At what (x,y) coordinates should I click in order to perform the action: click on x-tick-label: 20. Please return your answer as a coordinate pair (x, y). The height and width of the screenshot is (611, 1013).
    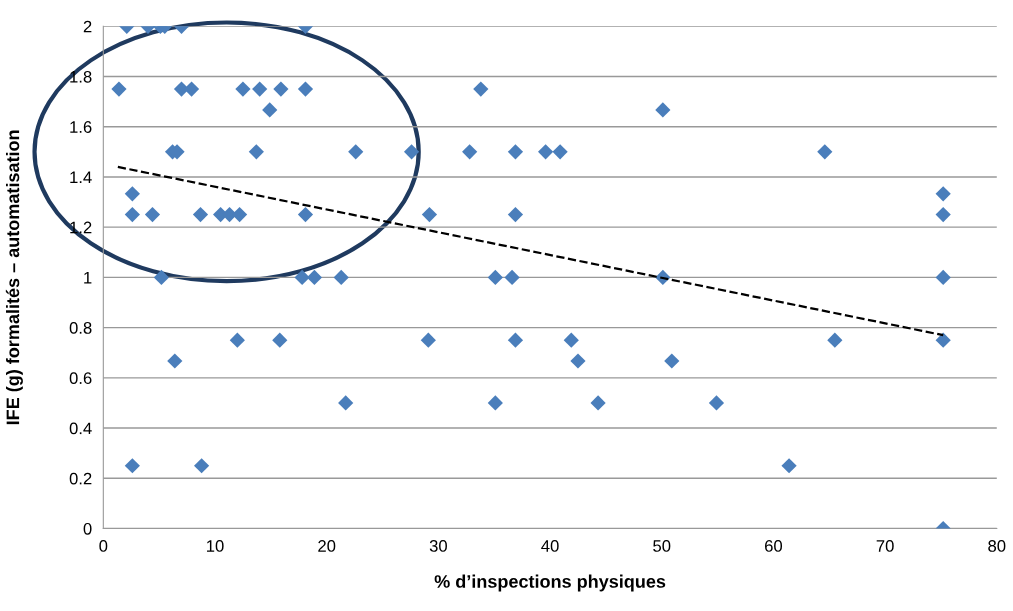
    Looking at the image, I should click on (327, 546).